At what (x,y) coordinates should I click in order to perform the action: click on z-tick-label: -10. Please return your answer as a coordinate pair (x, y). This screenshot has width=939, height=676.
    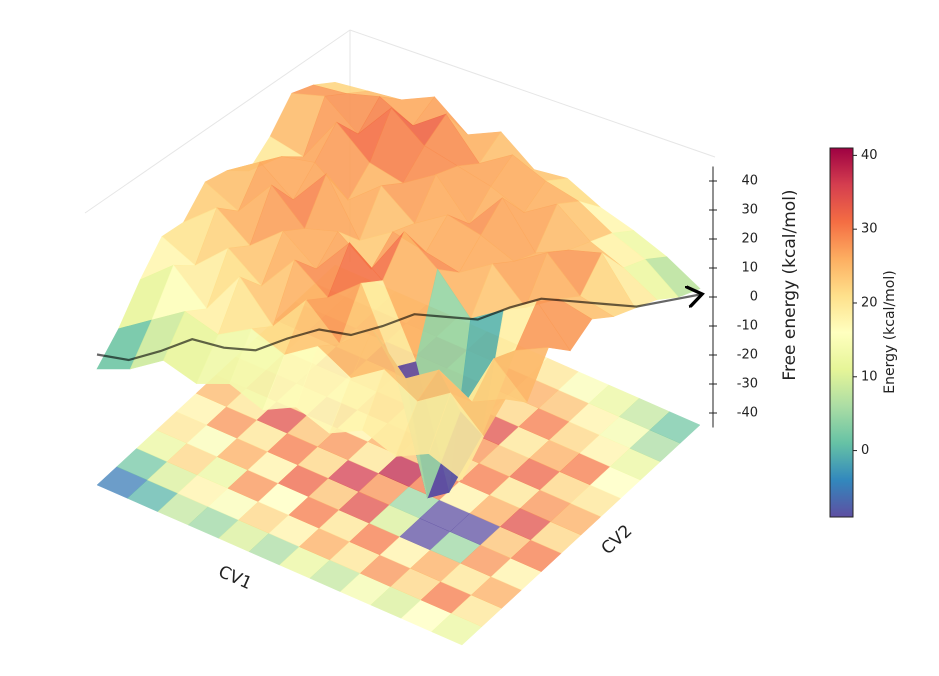
    Looking at the image, I should click on (747, 326).